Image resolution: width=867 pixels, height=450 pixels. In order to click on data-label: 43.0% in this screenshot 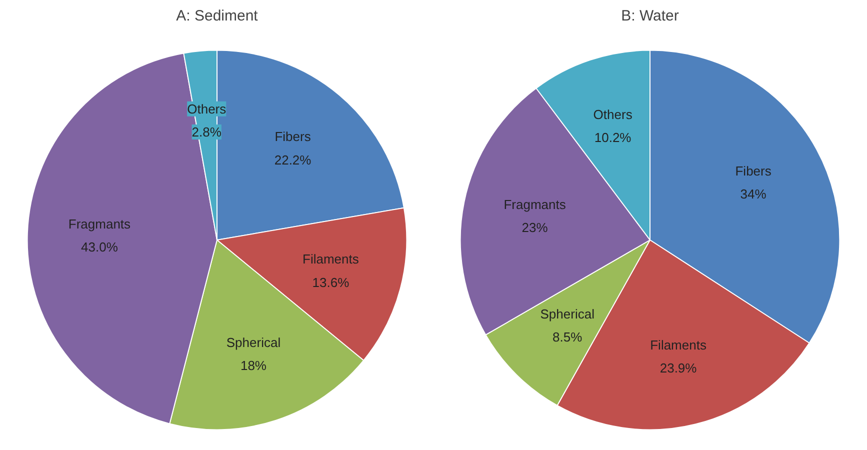, I will do `click(99, 247)`.